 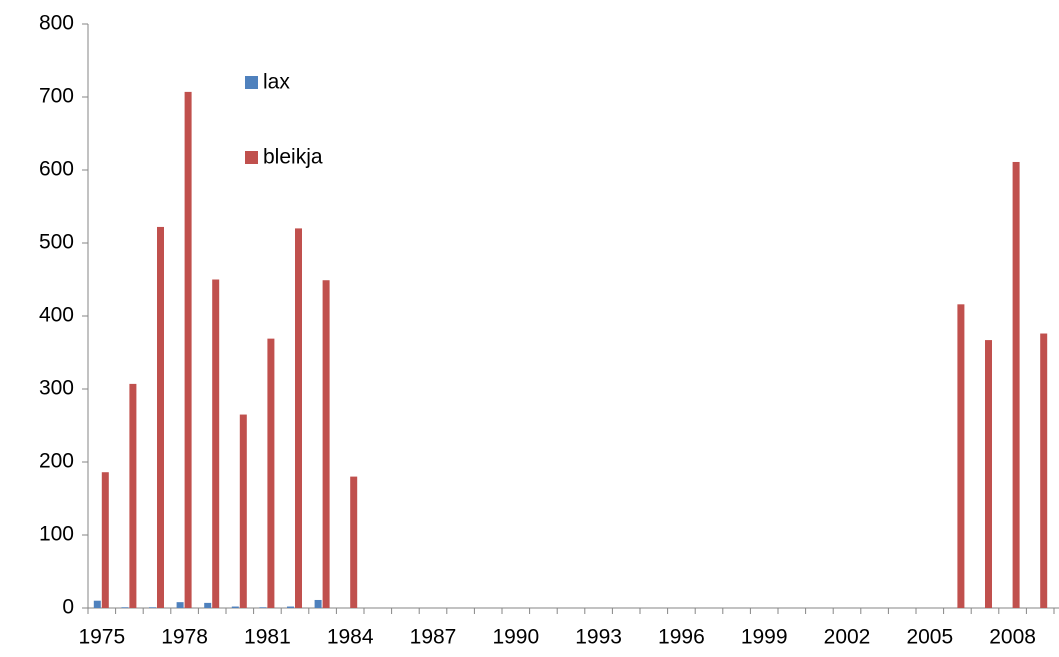 What do you see at coordinates (56, 96) in the screenshot?
I see `y-tick-label: 700` at bounding box center [56, 96].